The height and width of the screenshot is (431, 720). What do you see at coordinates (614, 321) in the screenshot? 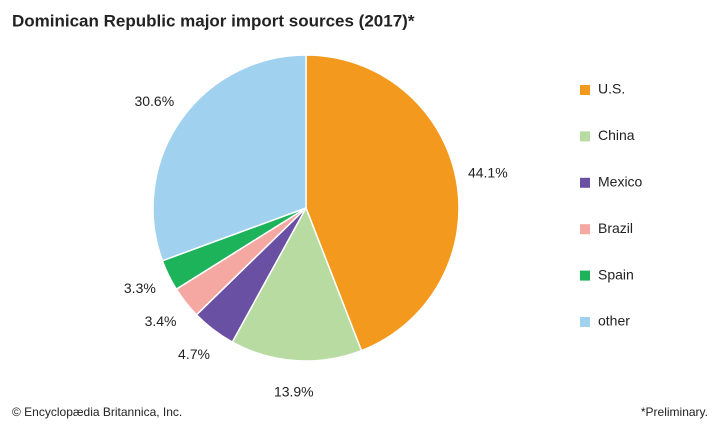
I see `legend-label: other` at bounding box center [614, 321].